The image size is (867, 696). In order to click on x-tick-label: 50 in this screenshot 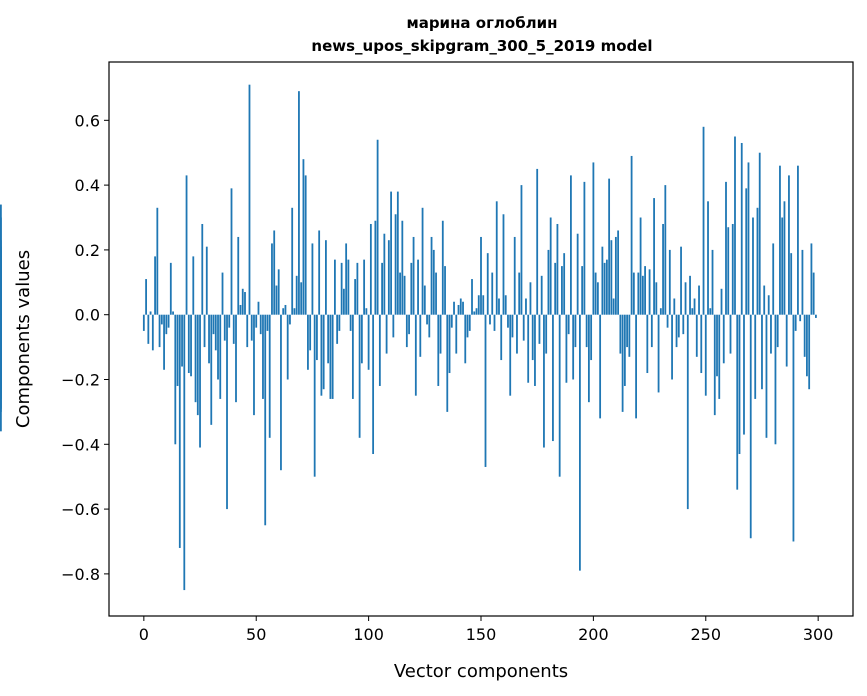, I will do `click(256, 634)`.